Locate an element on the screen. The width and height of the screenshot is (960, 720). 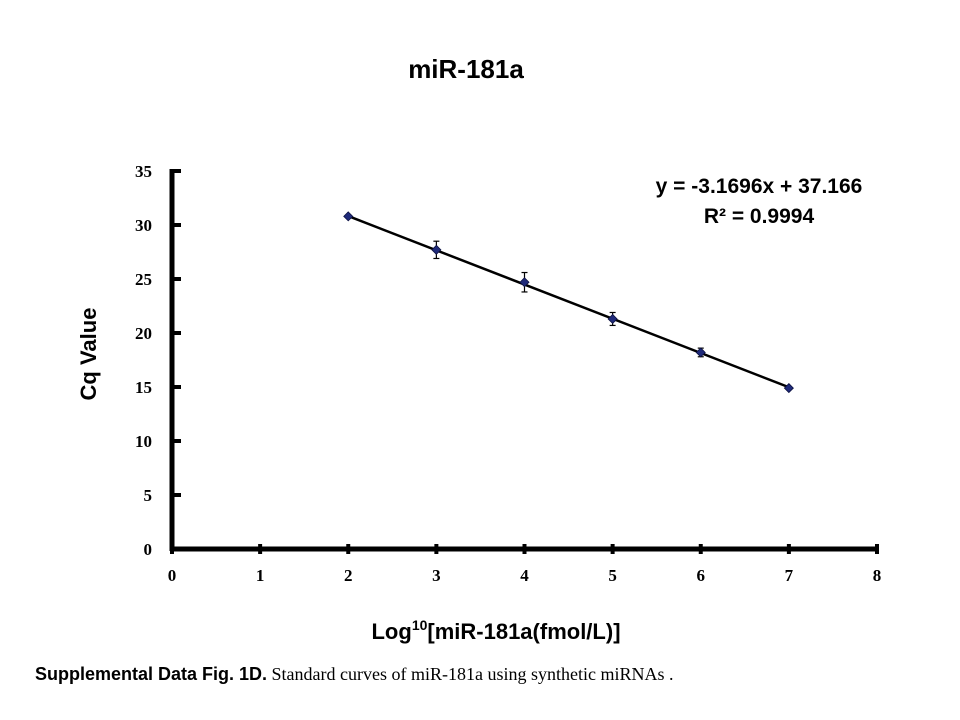
y-axis-label: Cq Value is located at coordinates (88, 354).